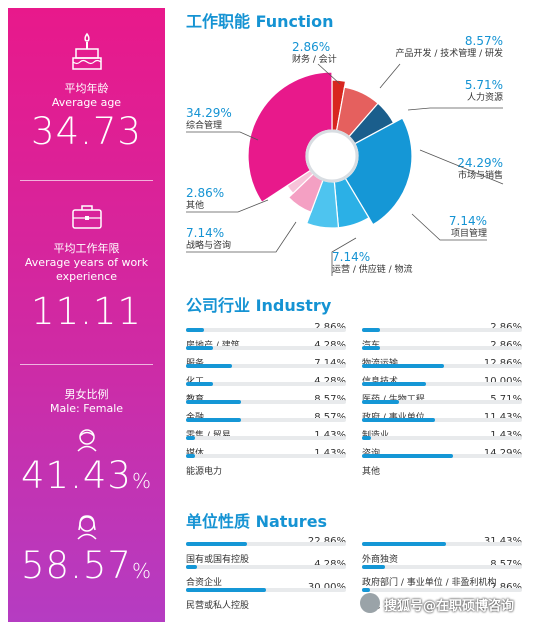 The height and width of the screenshot is (622, 557). Describe the element at coordinates (259, 305) in the screenshot. I see `industry-title: 公司行业 Industry` at that location.